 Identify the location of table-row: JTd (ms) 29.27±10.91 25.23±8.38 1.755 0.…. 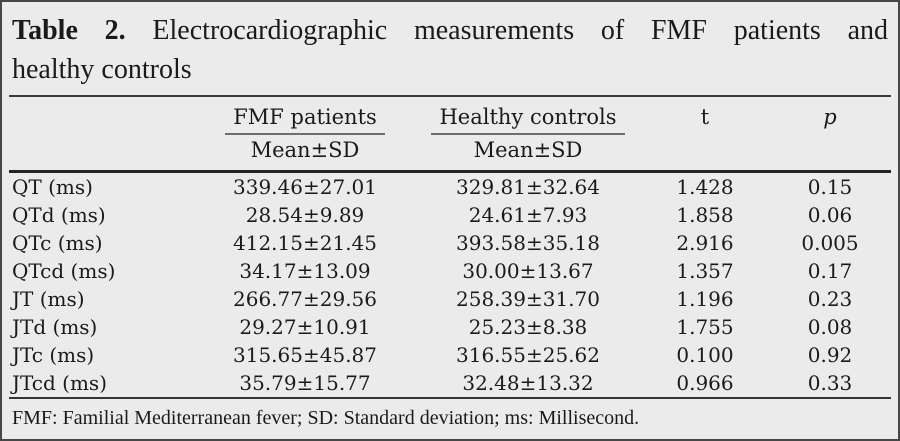
(450, 327).